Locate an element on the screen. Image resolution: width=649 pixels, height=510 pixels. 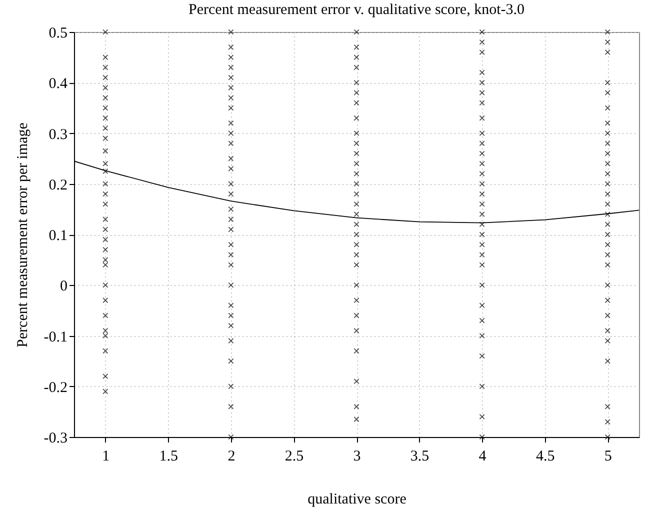
x-tick-label: 3 is located at coordinates (357, 456).